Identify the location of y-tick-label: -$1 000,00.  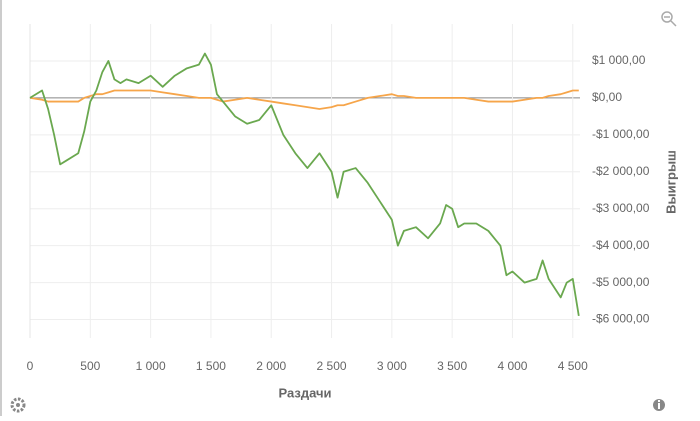
(621, 134).